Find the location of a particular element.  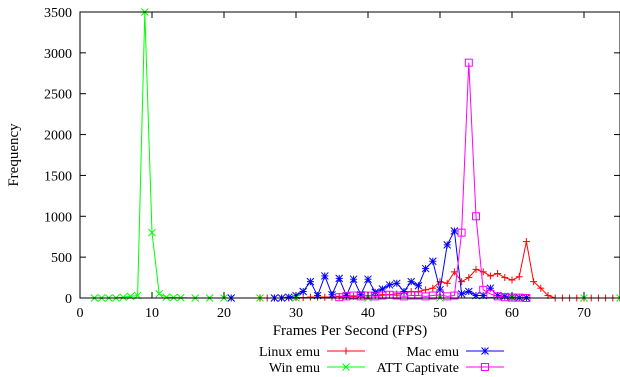

legend-label: Mac emu is located at coordinates (433, 352).